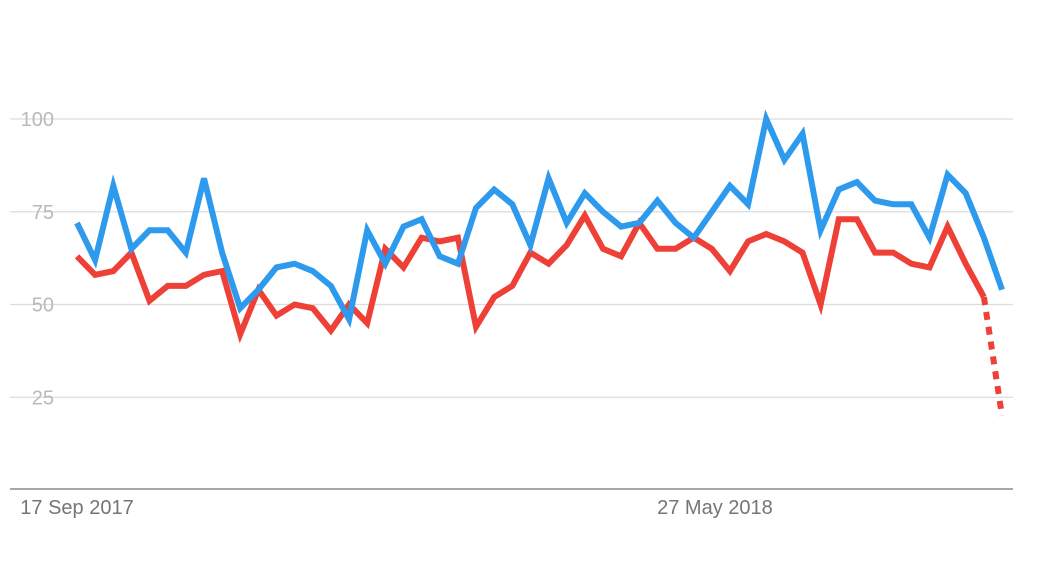 The image size is (1040, 570). Describe the element at coordinates (43, 213) in the screenshot. I see `y-tick-label: 75` at that location.